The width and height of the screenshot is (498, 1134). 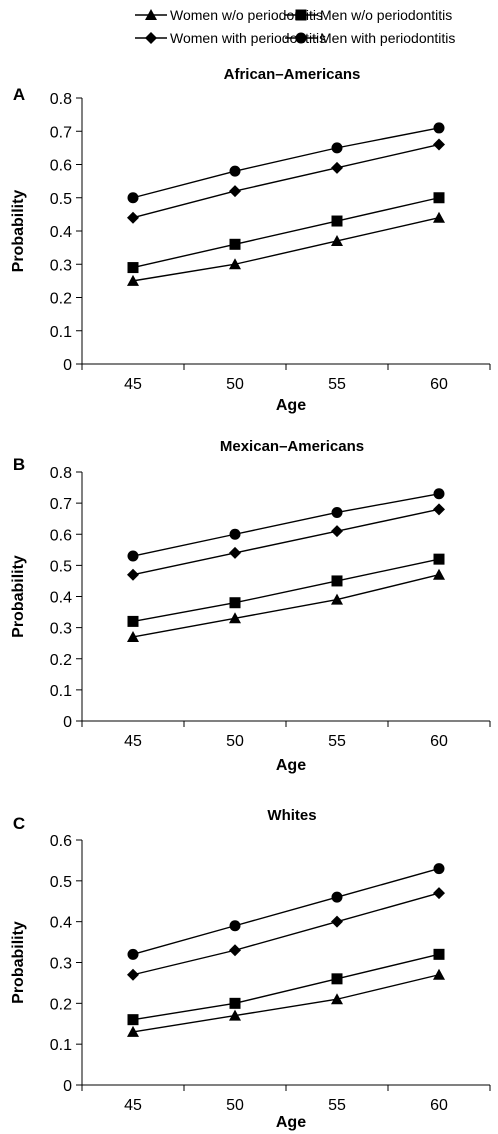 What do you see at coordinates (291, 815) in the screenshot?
I see `chart-title: Whites` at bounding box center [291, 815].